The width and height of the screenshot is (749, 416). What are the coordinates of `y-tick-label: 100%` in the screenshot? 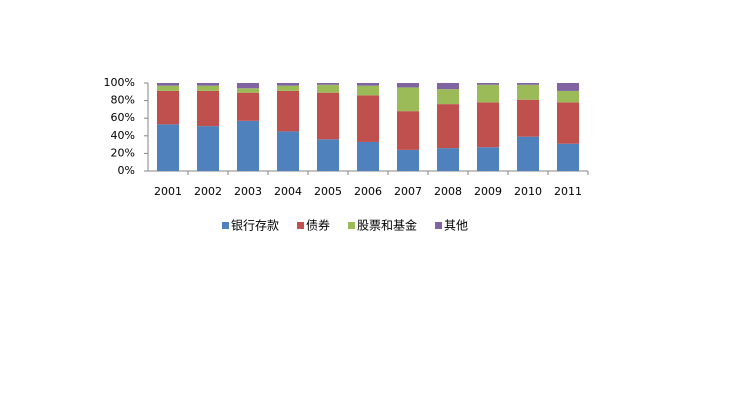 It's located at (119, 82).